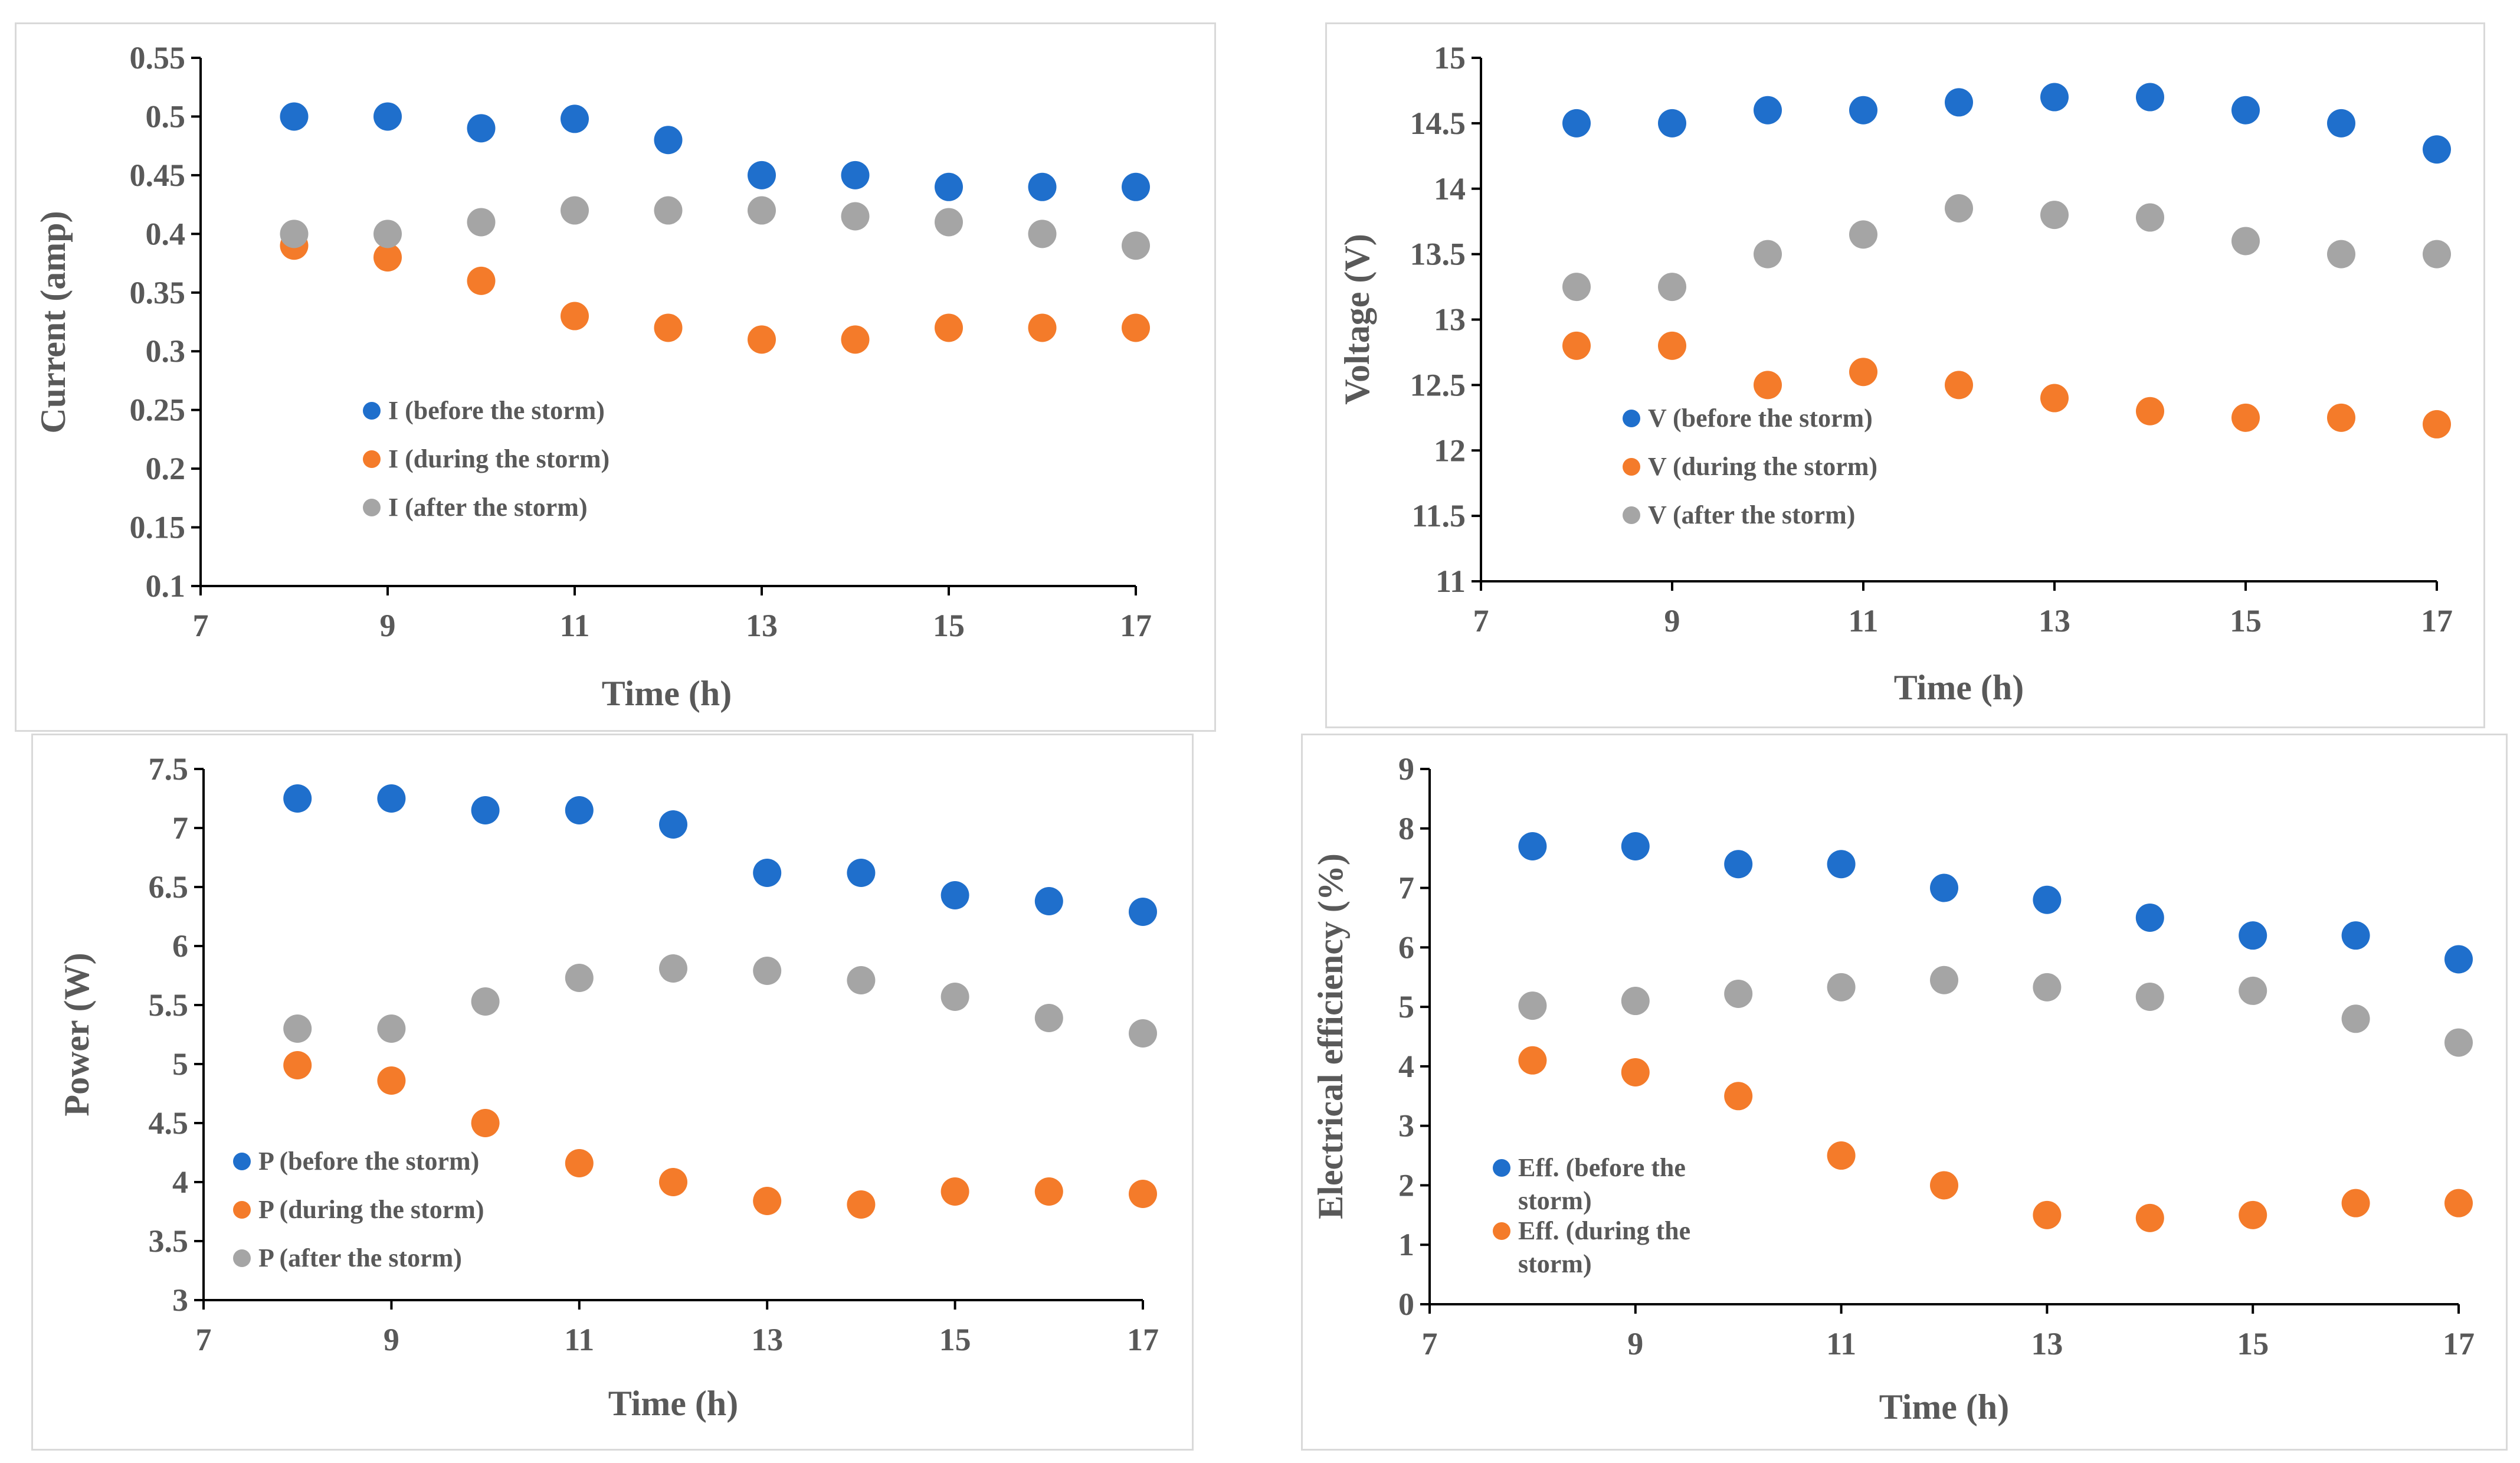 This screenshot has width=2520, height=1463. I want to click on y-tick-label: 14, so click(1450, 189).